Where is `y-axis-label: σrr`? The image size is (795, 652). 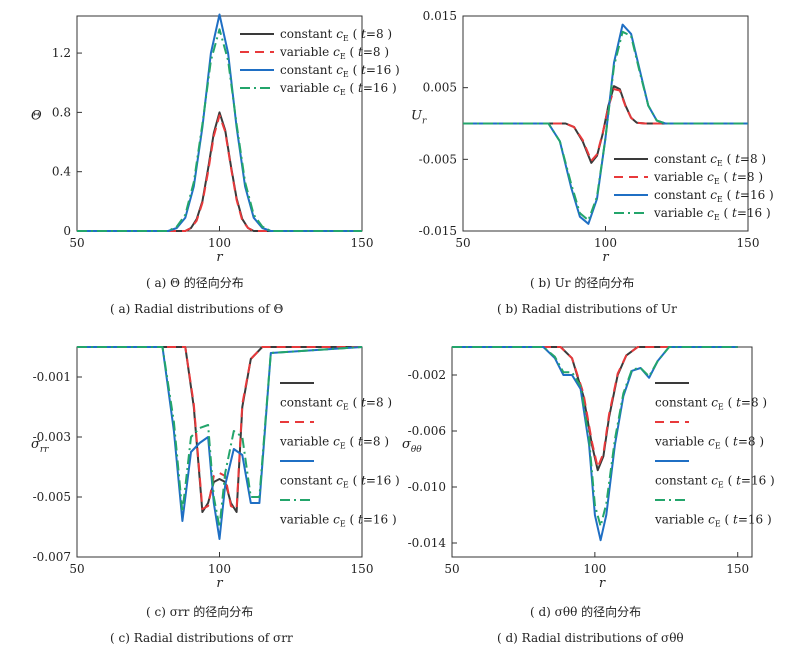 y-axis-label: σrr is located at coordinates (40, 446).